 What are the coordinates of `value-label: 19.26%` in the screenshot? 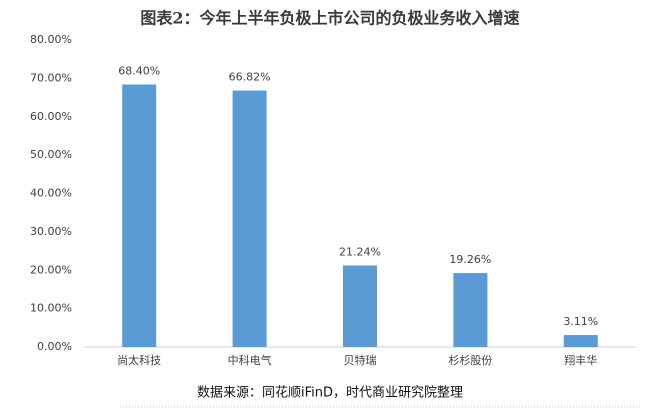 It's located at (470, 259).